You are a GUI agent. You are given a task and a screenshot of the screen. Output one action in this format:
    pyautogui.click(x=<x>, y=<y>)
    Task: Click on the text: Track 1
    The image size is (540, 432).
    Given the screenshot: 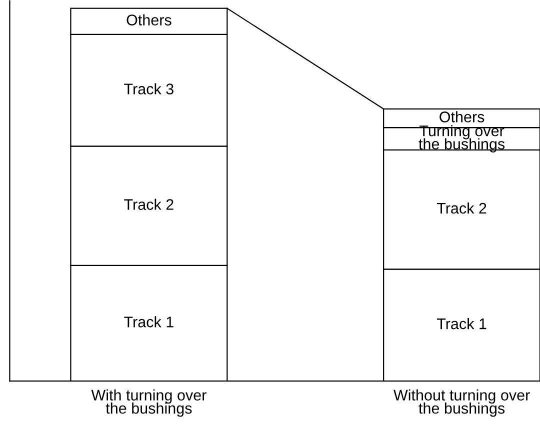 What is the action you would take?
    pyautogui.click(x=149, y=322)
    